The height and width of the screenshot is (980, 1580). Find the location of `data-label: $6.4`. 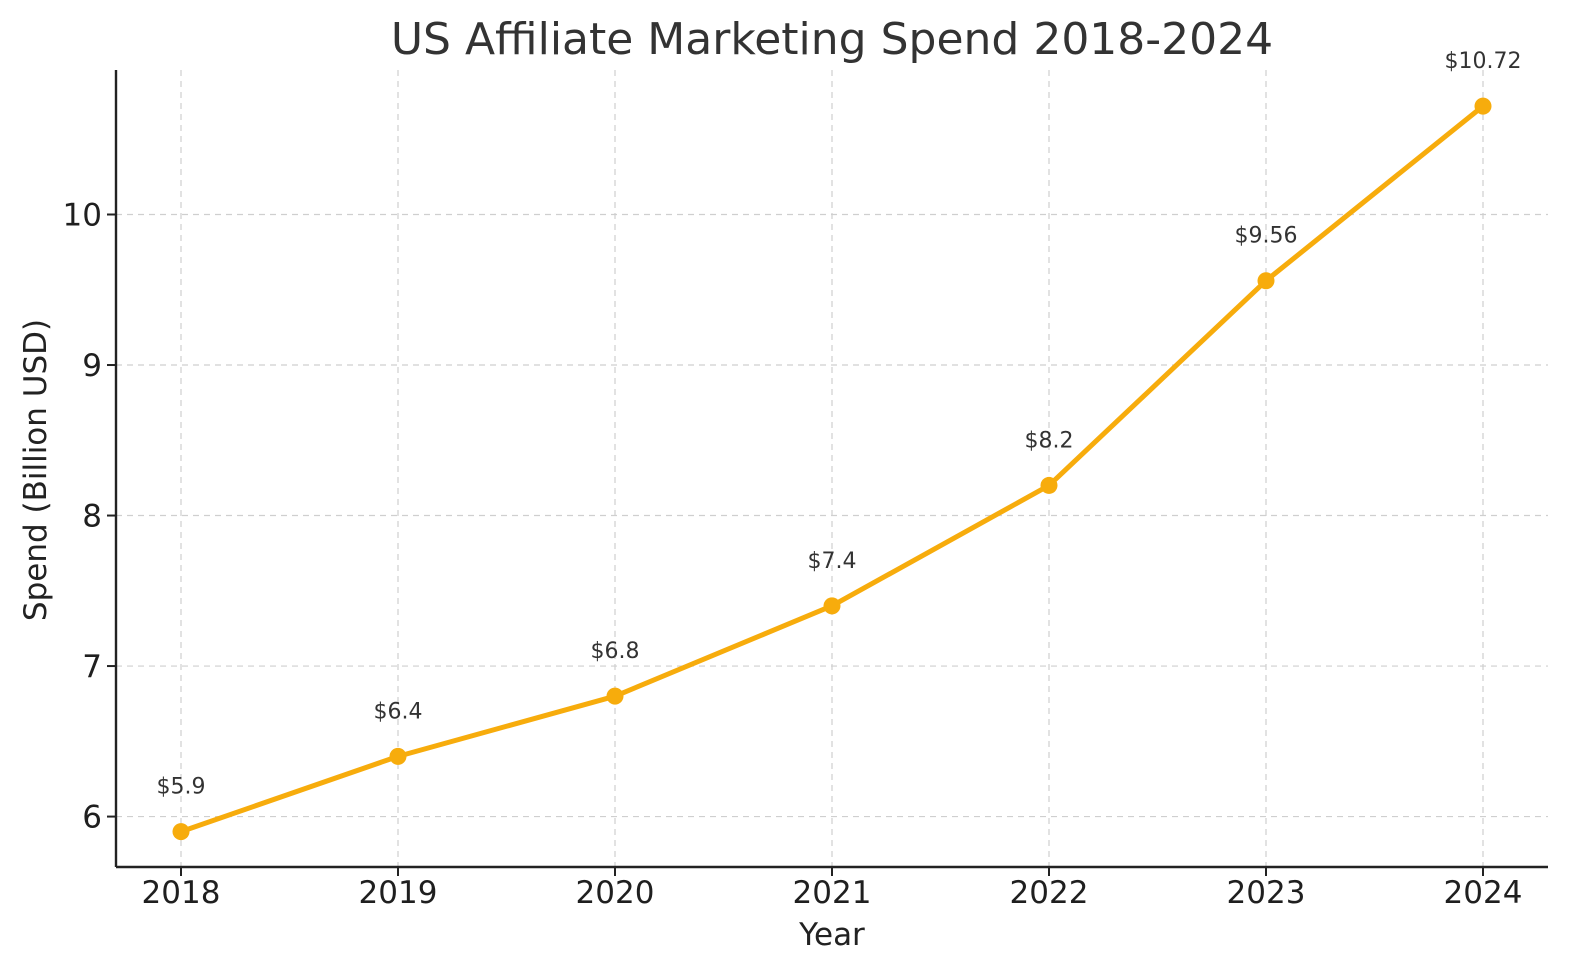

data-label: $6.4 is located at coordinates (398, 711).